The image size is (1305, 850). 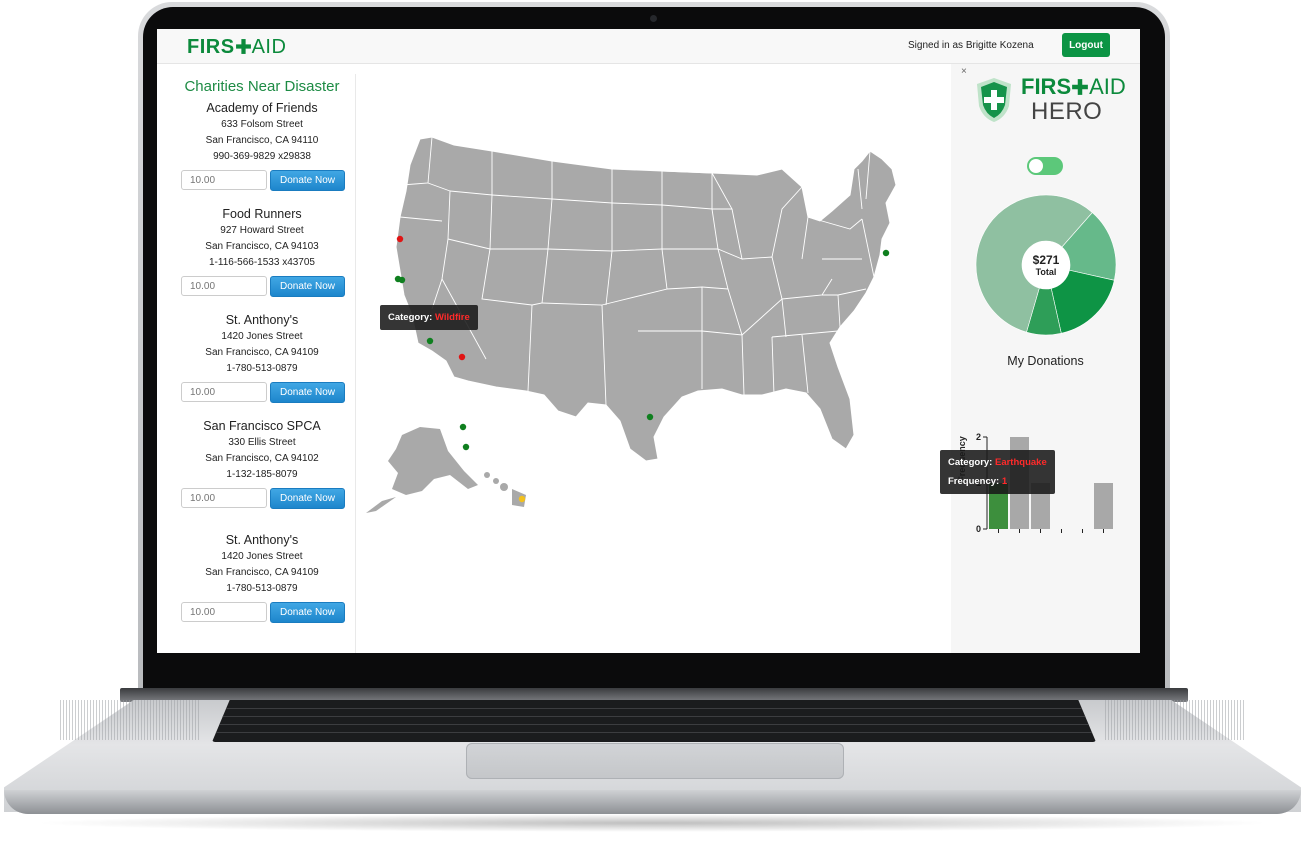 I want to click on panel-divider, so click(x=355, y=363).